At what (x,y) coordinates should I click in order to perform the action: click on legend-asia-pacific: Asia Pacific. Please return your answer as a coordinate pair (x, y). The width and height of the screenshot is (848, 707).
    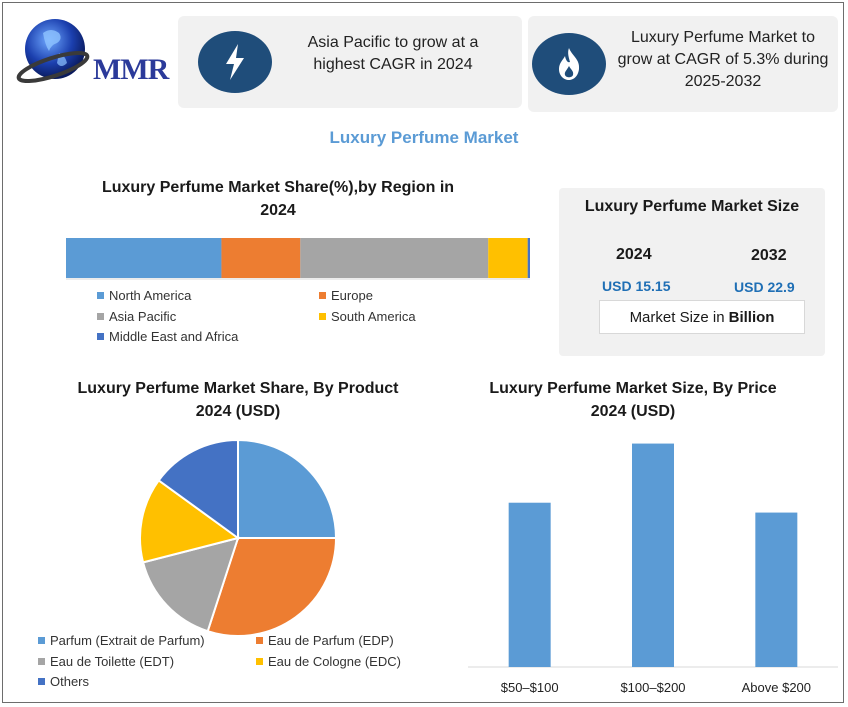
    Looking at the image, I should click on (136, 316).